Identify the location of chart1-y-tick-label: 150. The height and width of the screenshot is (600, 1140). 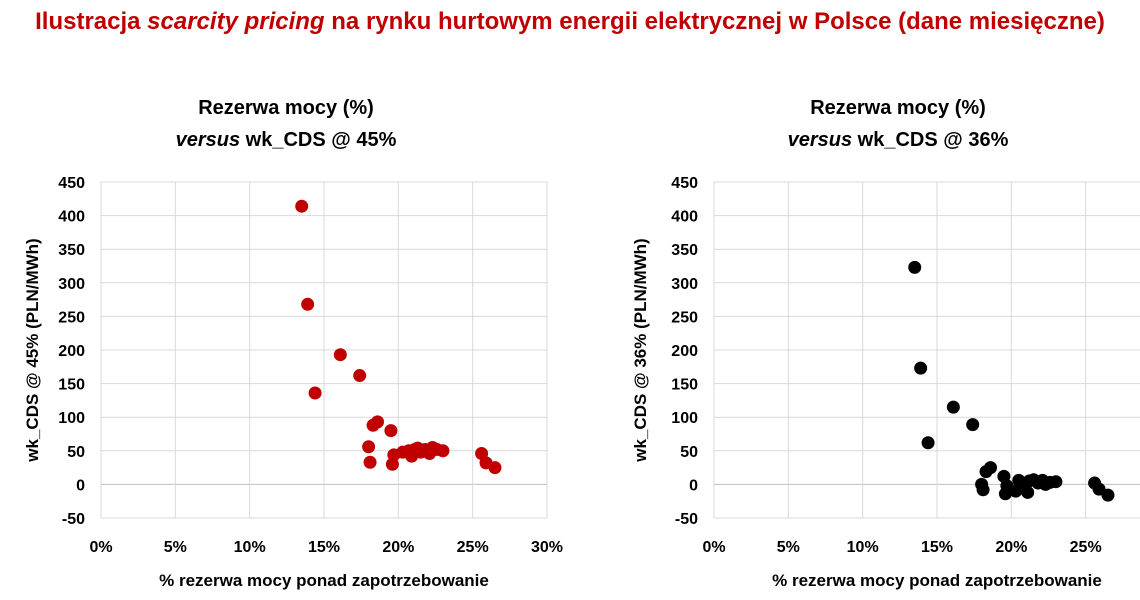
(71, 385).